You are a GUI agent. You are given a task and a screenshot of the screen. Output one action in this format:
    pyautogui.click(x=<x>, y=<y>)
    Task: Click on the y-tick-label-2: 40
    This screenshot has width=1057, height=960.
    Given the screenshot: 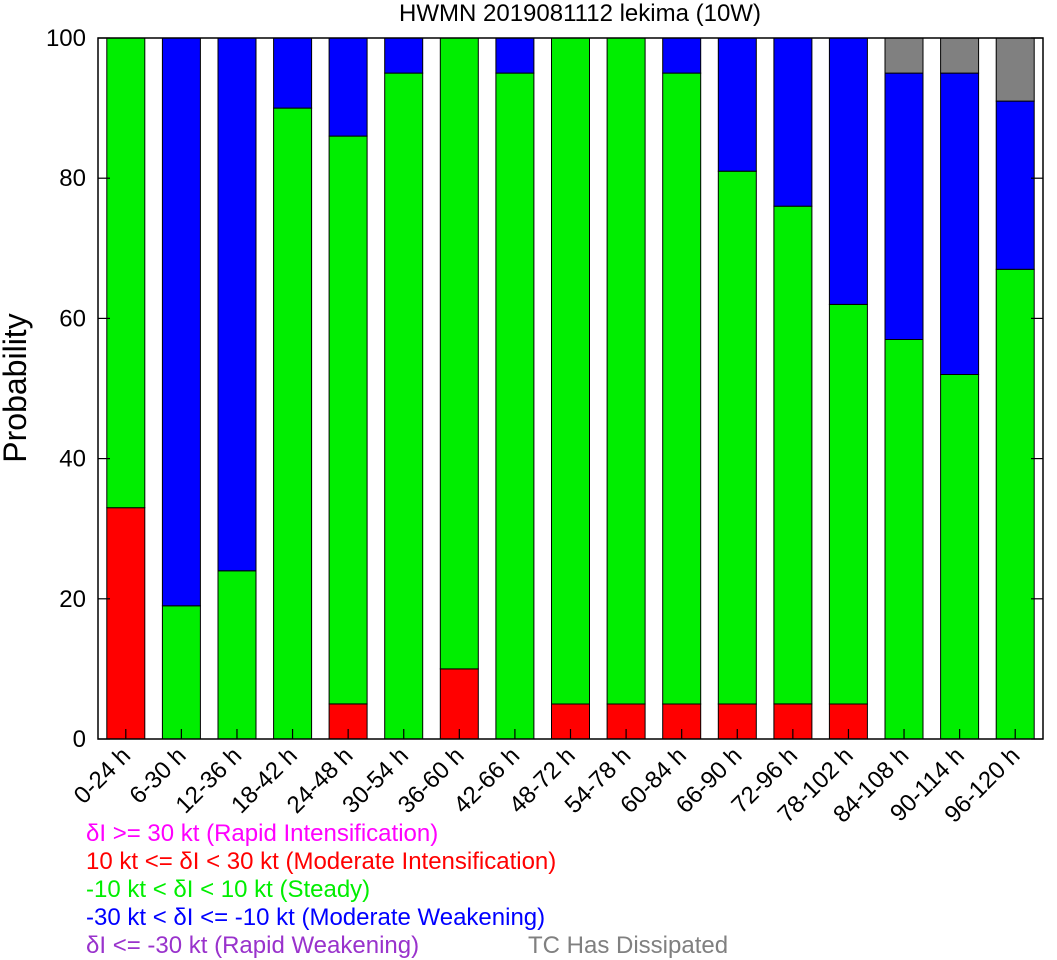 What is the action you would take?
    pyautogui.click(x=72, y=459)
    